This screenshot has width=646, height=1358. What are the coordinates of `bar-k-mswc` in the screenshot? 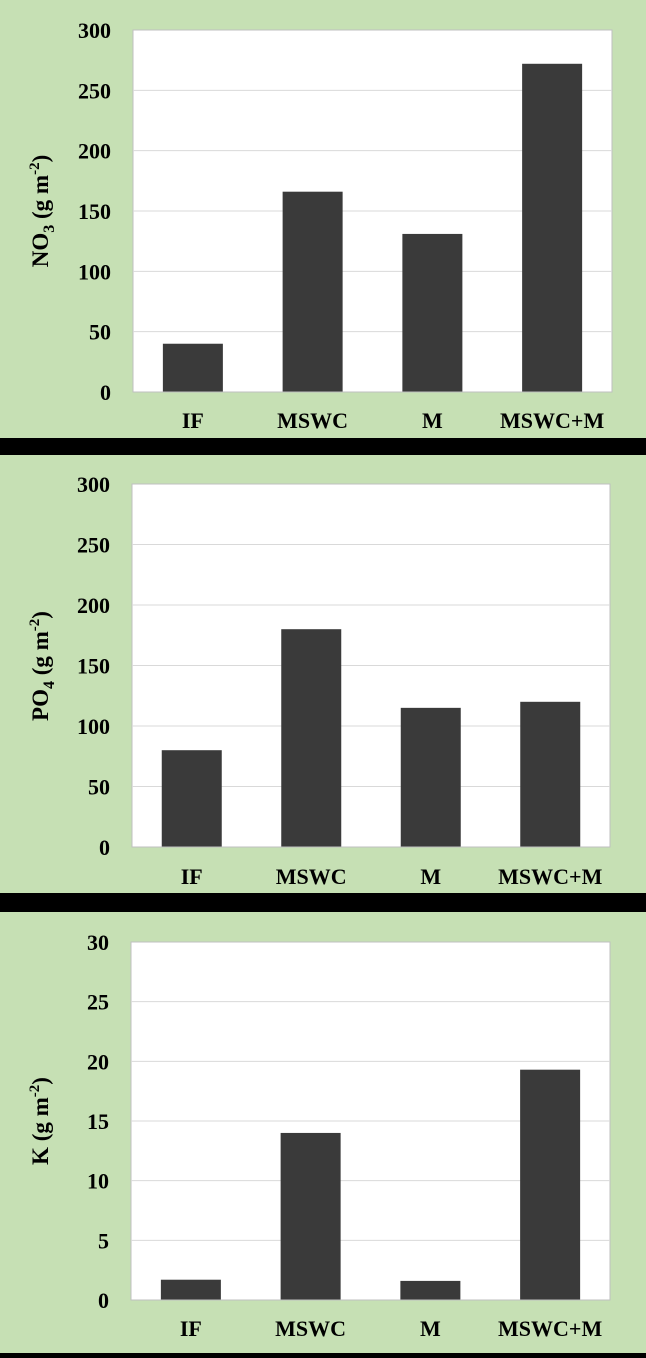 It's located at (310, 1216).